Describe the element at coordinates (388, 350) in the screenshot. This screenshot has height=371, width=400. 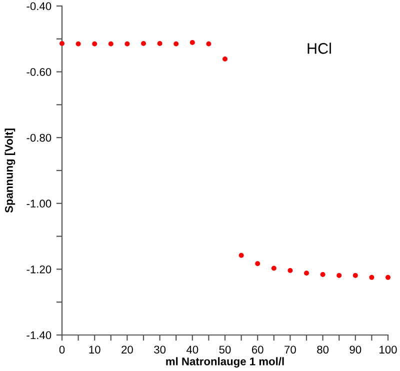
I see `x-tick-label: 100` at that location.